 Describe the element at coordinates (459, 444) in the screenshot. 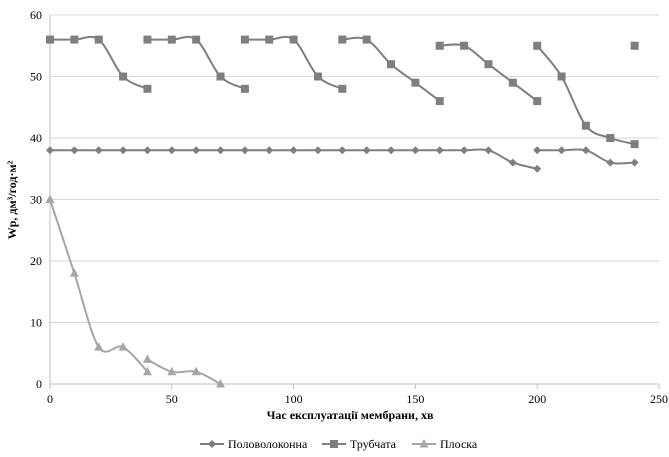

I see `legend-label: Плоска` at that location.